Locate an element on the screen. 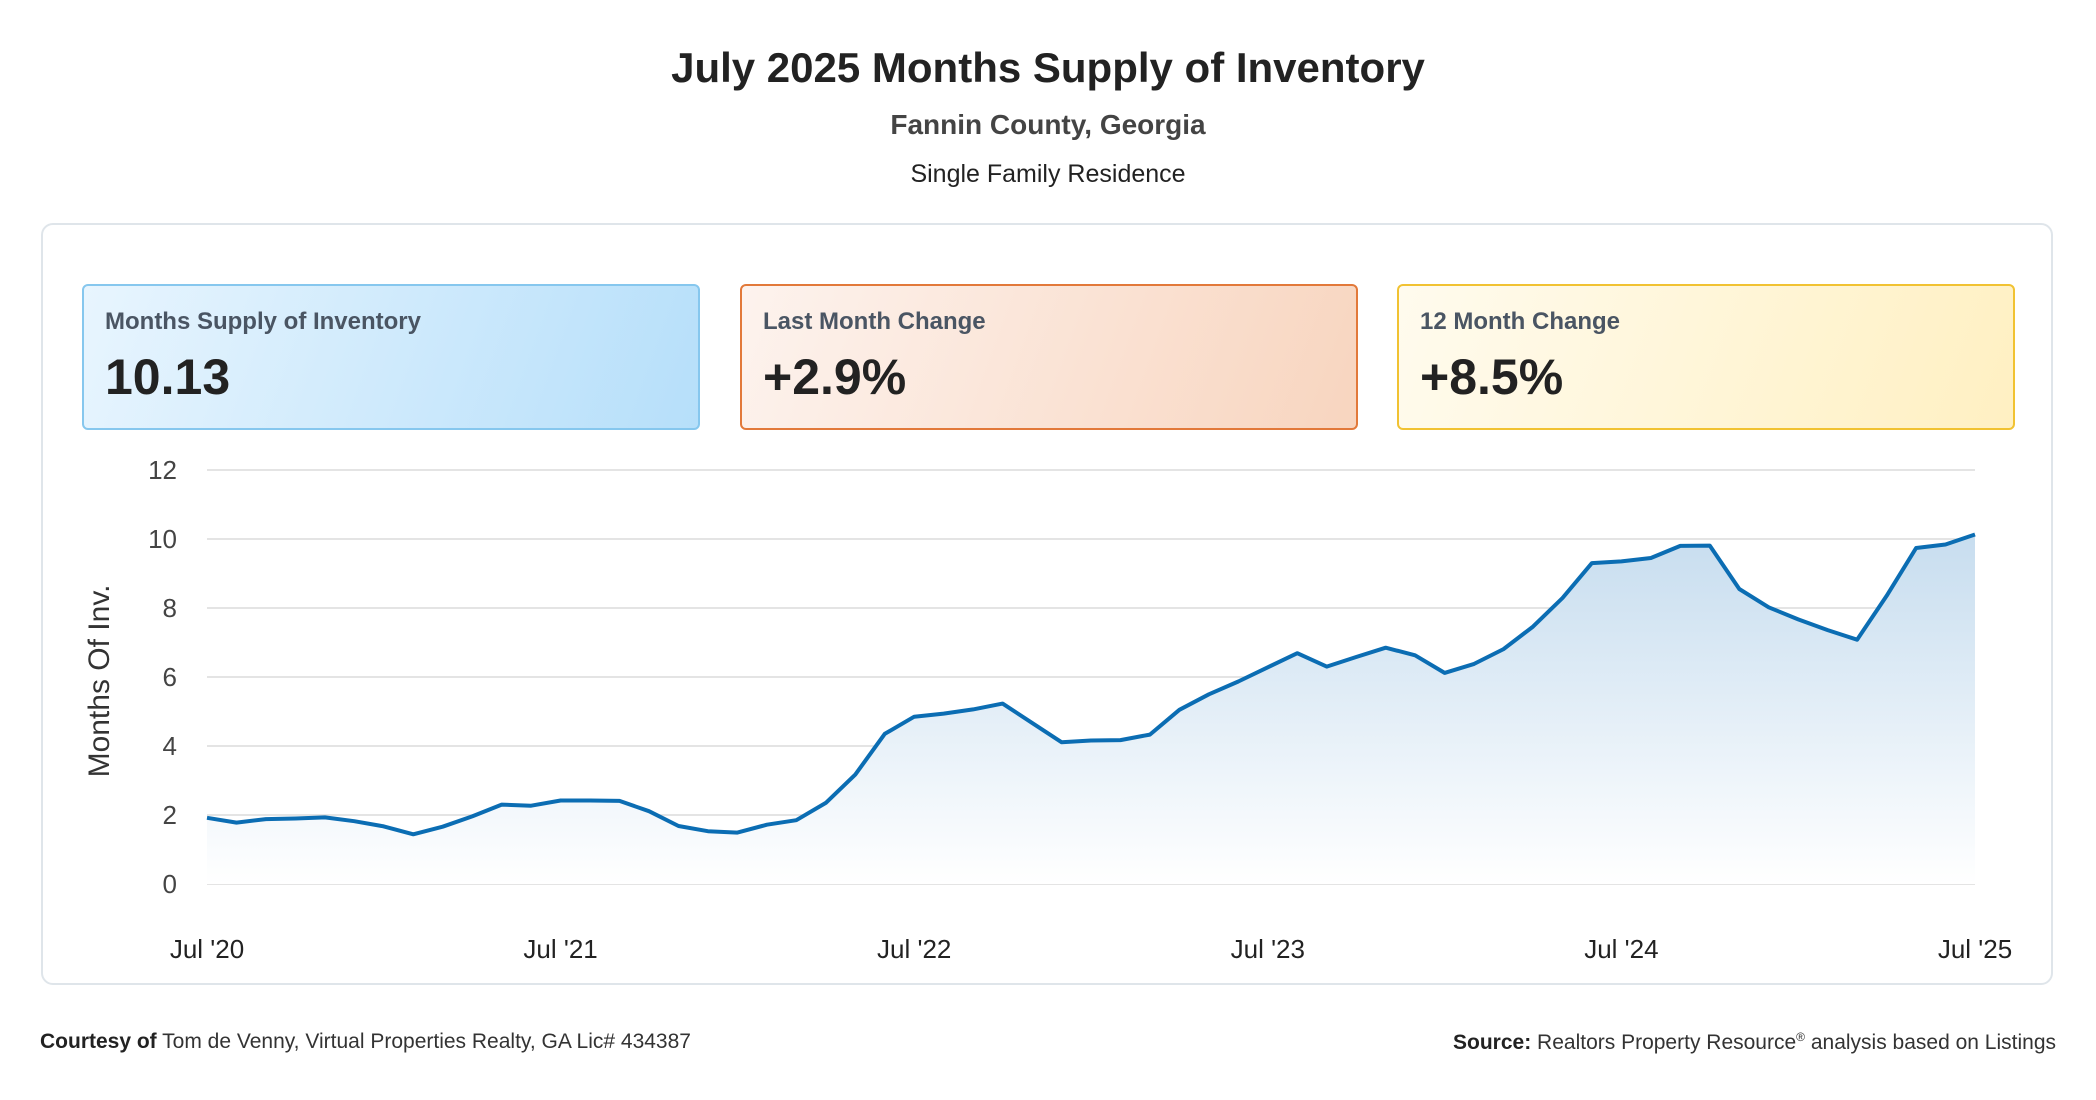  y-tick-label: 6 is located at coordinates (170, 677).